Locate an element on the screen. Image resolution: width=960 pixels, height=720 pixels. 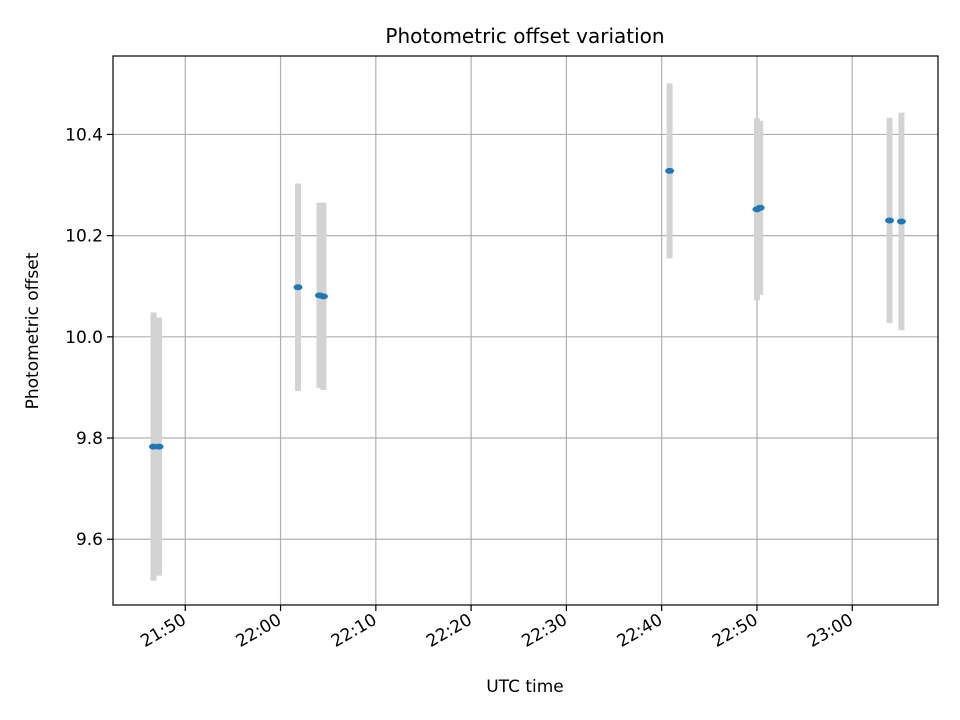
y-axis-ticks: 9.6 9.8 10.0 10.2 10.4 is located at coordinates (89, 337).